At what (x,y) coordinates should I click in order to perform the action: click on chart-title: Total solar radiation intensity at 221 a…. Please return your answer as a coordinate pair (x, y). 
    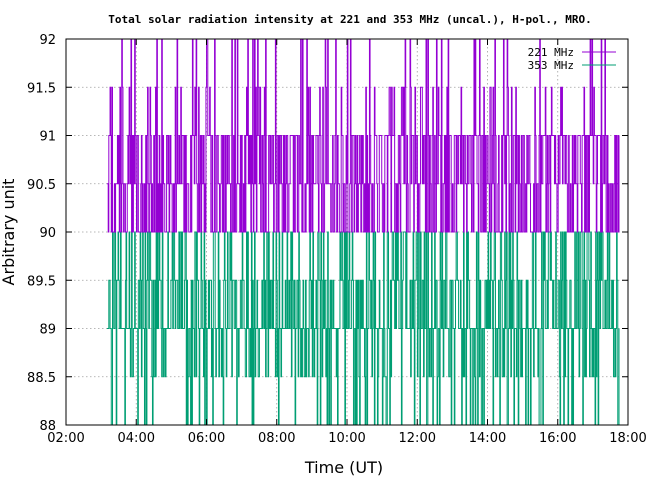
    Looking at the image, I should click on (349, 19).